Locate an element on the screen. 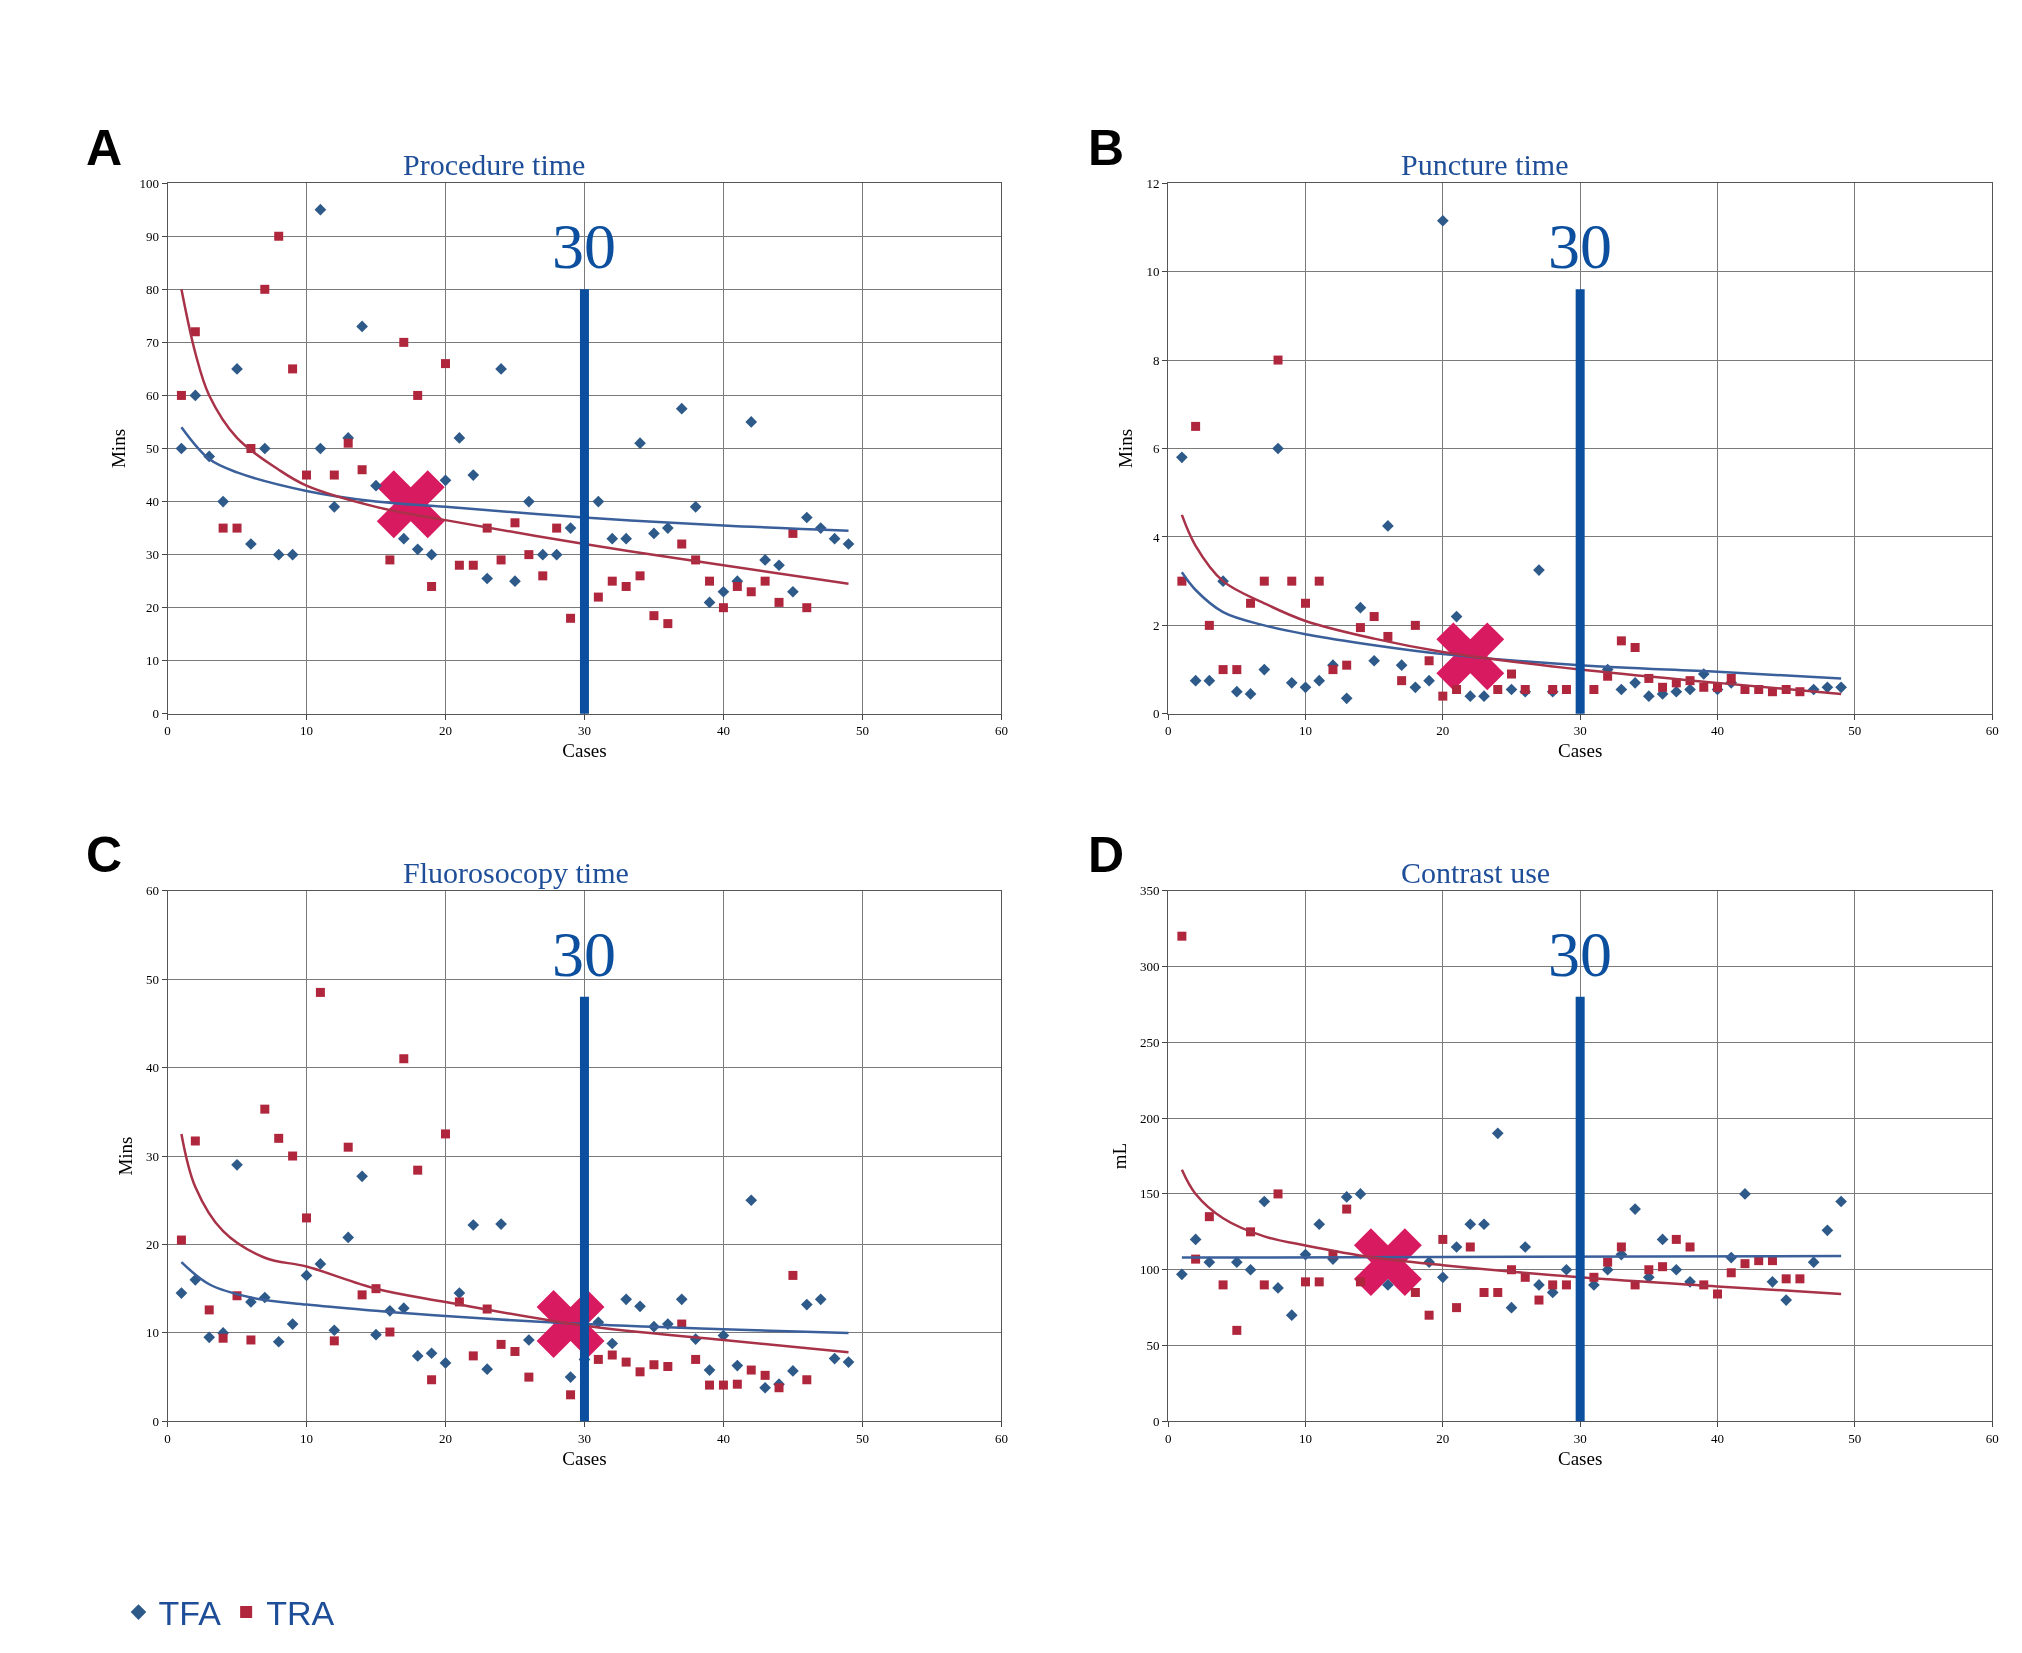 This screenshot has width=2022, height=1653. line-series is located at coordinates (1511, 625).